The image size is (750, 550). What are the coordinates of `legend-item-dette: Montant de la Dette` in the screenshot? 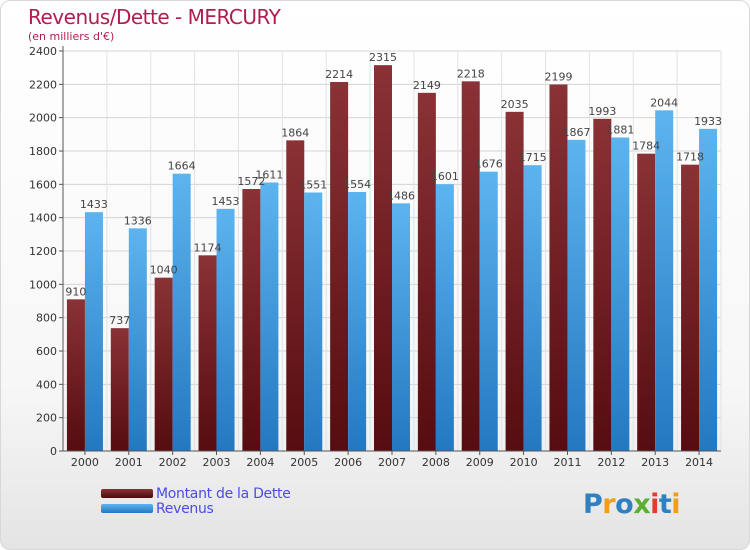 It's located at (196, 493).